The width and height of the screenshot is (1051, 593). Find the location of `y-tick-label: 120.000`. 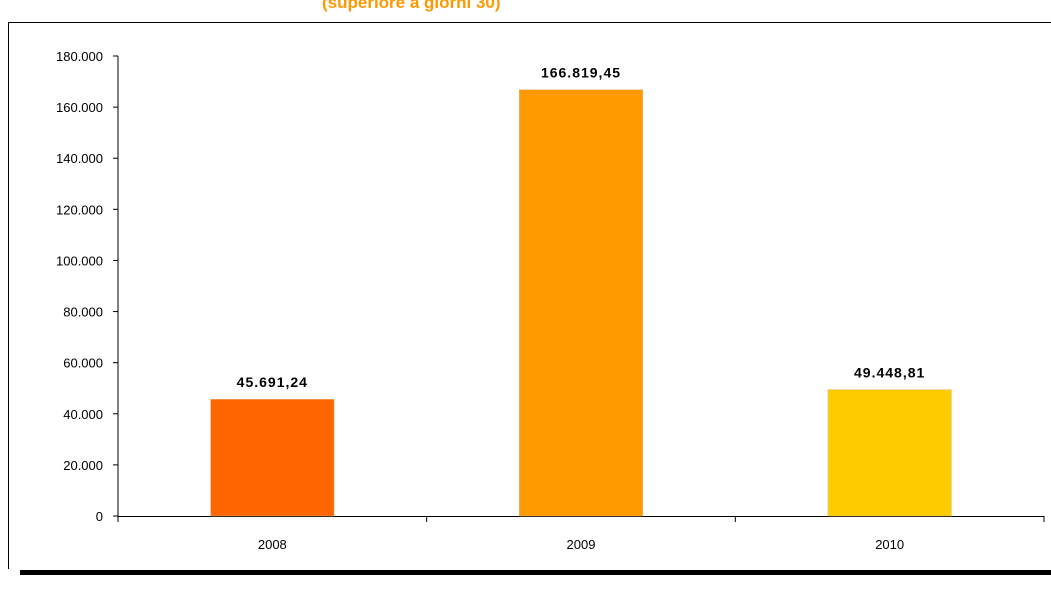

y-tick-label: 120.000 is located at coordinates (79, 209).